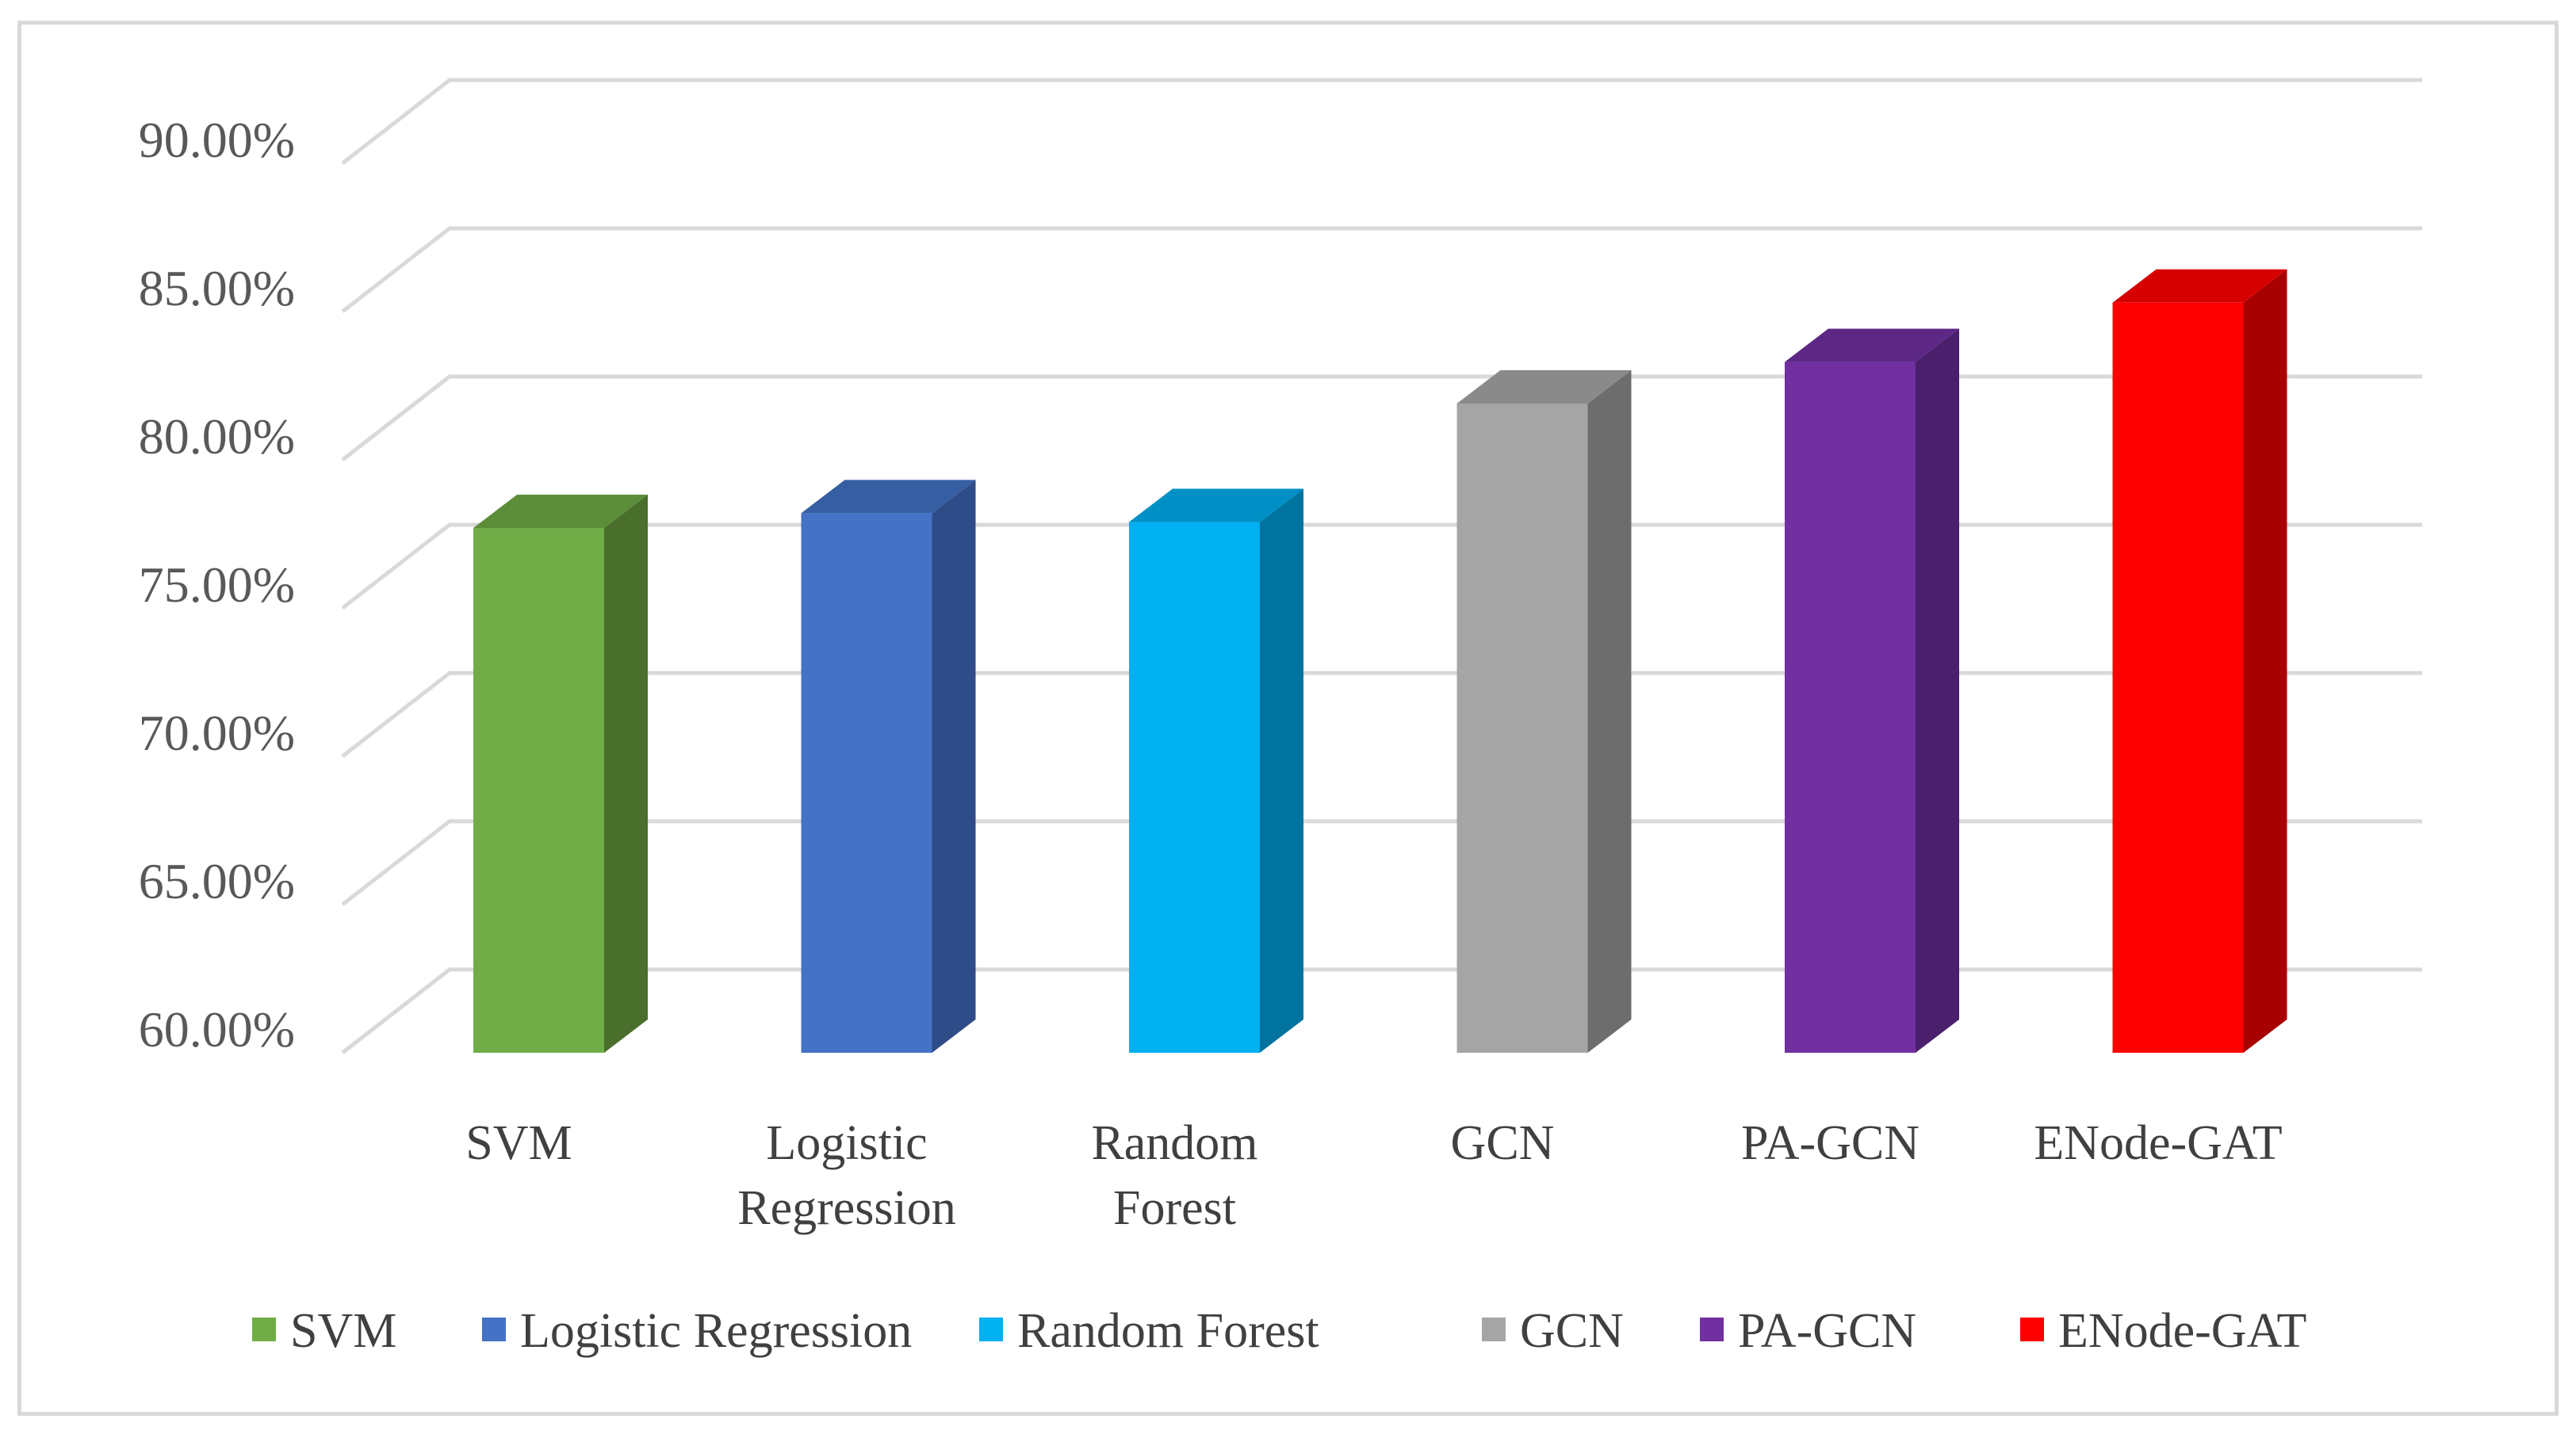 The image size is (2576, 1442). I want to click on x-tick-label: Logistic Regression, so click(846, 1175).